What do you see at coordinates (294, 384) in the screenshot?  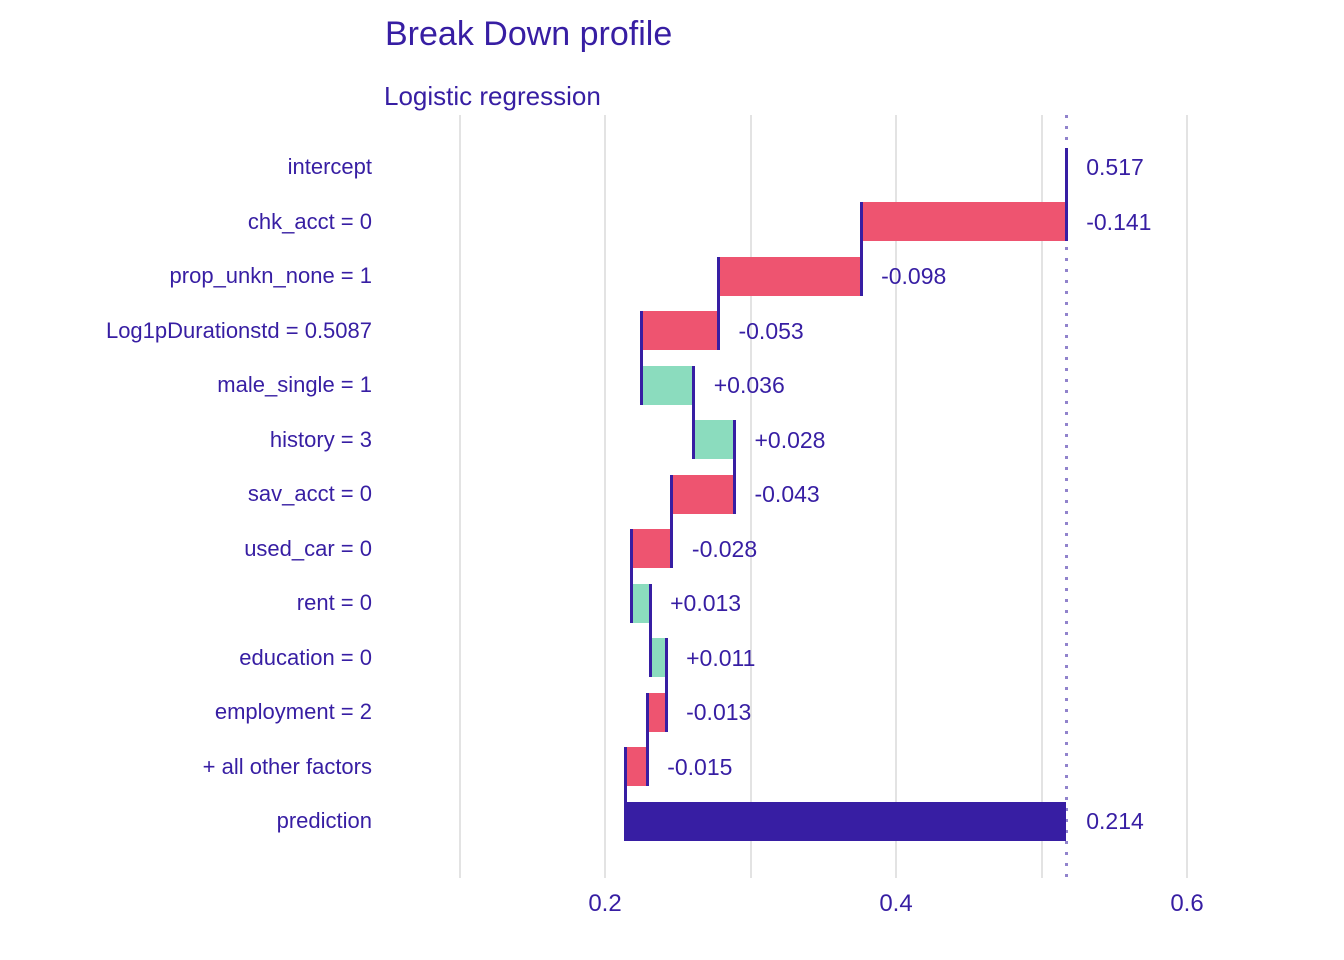 I see `row-label: male_single = 1` at bounding box center [294, 384].